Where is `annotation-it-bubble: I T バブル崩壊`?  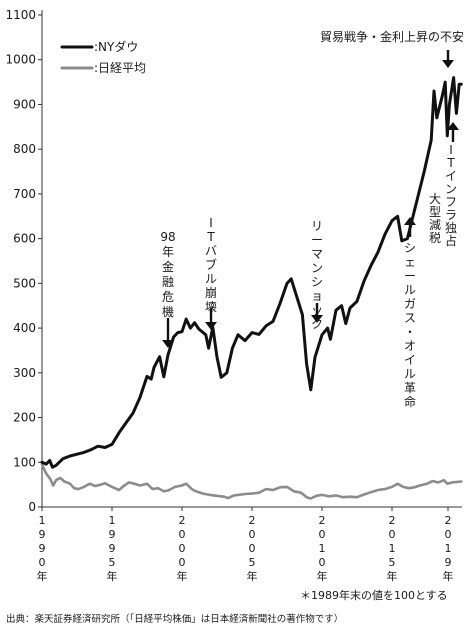
annotation-it-bubble: I T バブル崩壊 is located at coordinates (211, 265).